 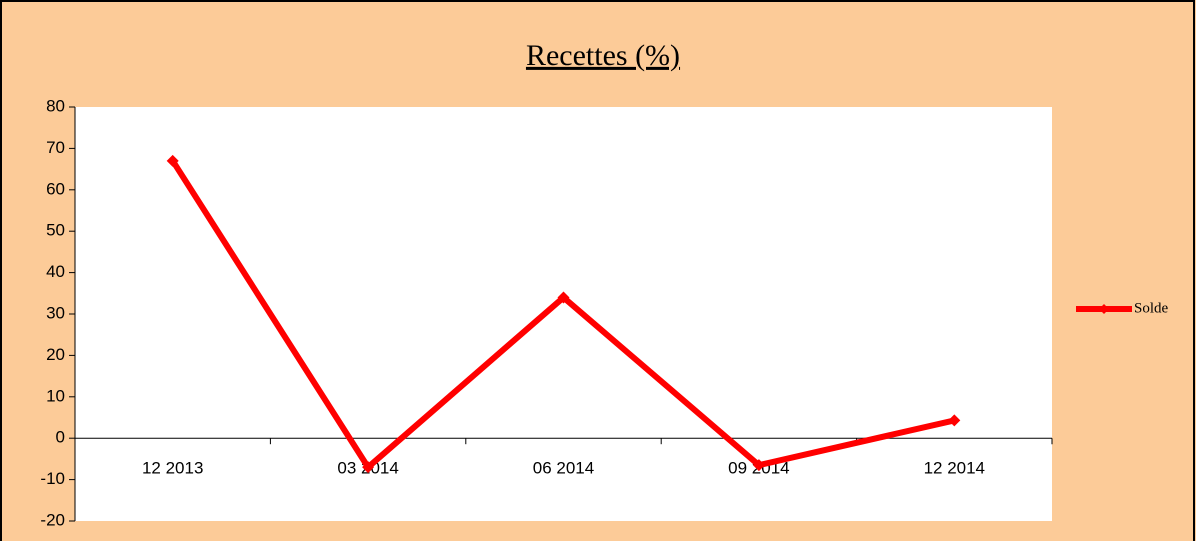 What do you see at coordinates (563, 468) in the screenshot?
I see `x-tick-label: 06 2014` at bounding box center [563, 468].